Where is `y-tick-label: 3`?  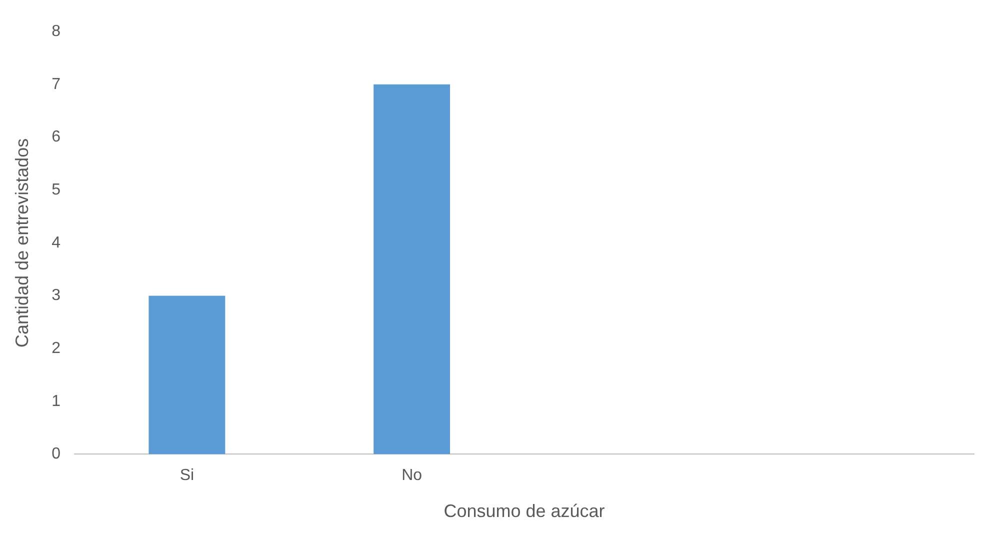 y-tick-label: 3 is located at coordinates (56, 295).